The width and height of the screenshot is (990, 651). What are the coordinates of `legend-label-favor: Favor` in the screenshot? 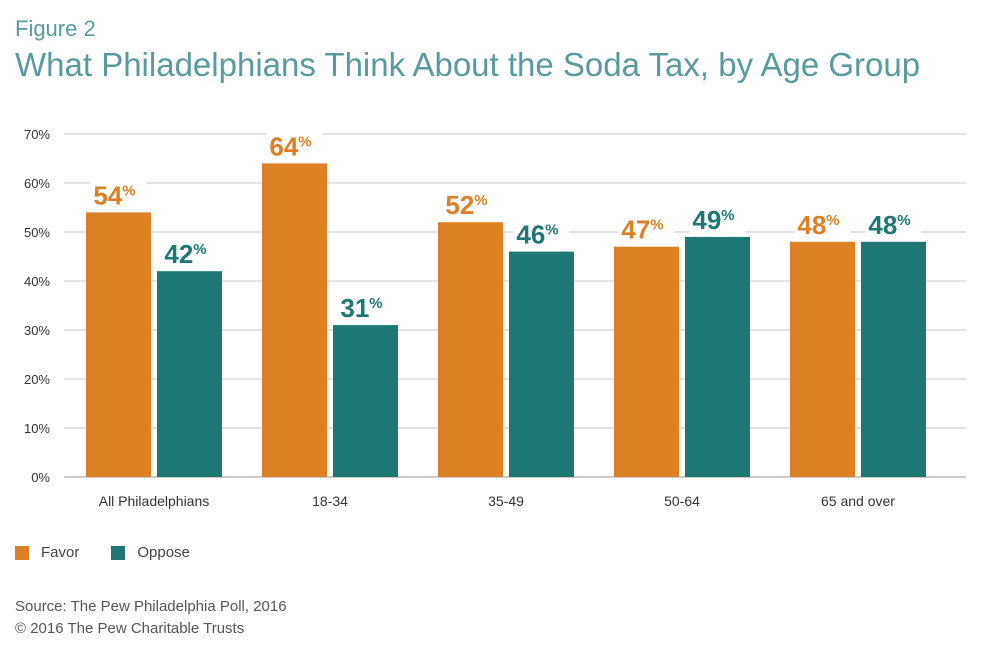 It's located at (60, 552).